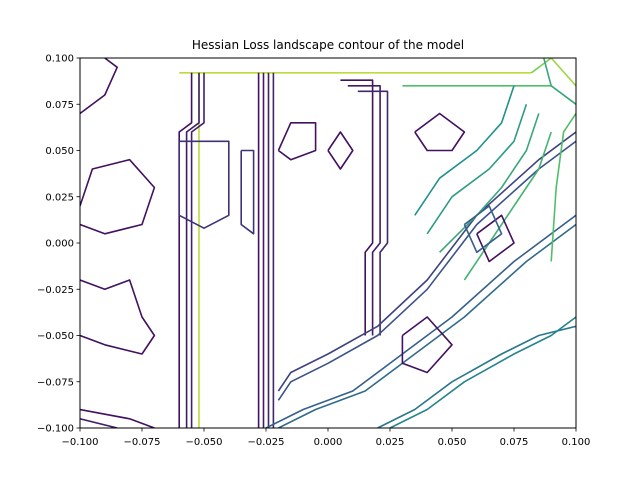 The height and width of the screenshot is (480, 640). Describe the element at coordinates (59, 59) in the screenshot. I see `y-tick-label: 0.100` at that location.